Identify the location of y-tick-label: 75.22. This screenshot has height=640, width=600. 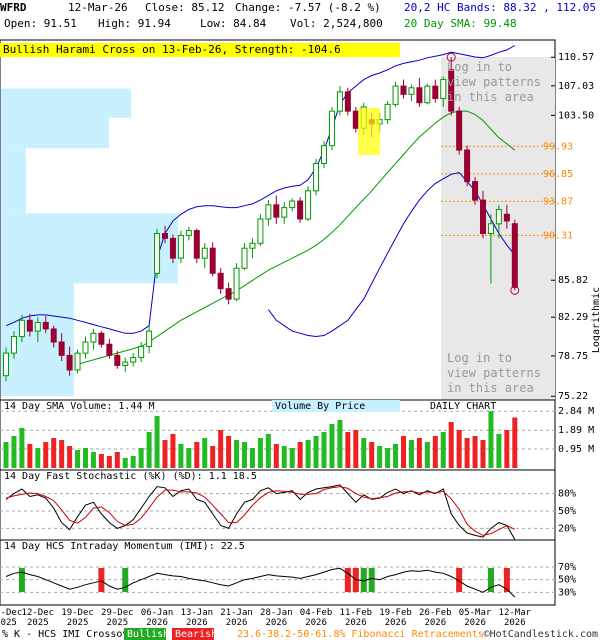
(573, 396).